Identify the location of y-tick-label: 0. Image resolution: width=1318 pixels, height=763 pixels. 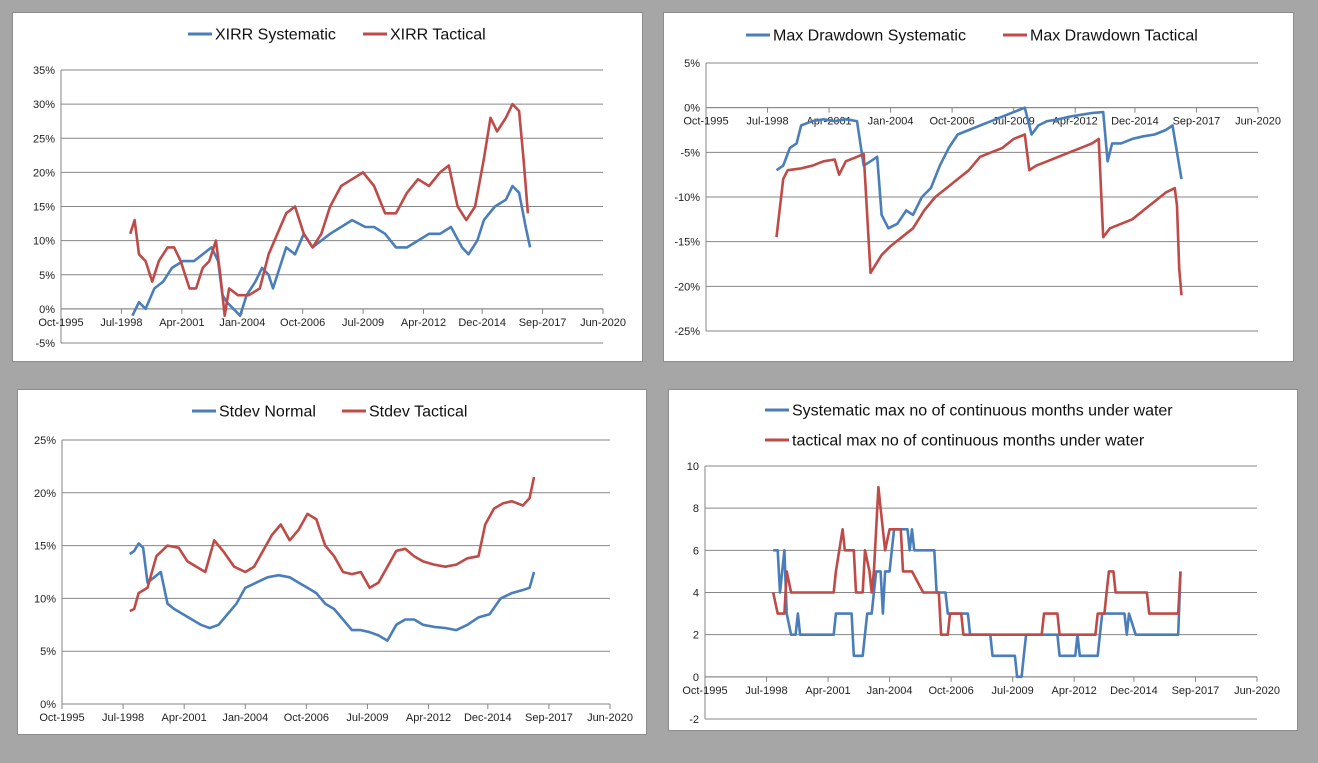
(696, 678).